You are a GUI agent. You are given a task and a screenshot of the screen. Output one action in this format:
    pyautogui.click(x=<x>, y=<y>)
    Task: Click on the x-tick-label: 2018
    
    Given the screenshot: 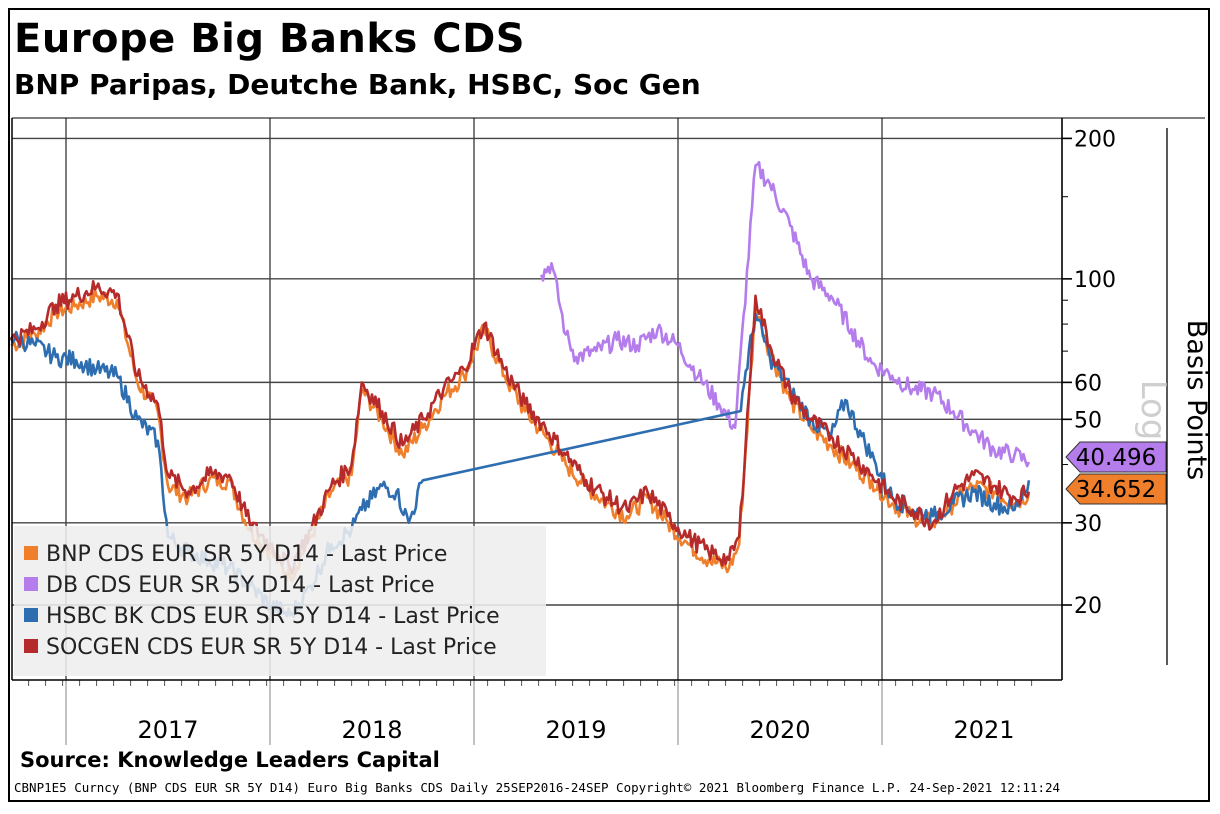 What is the action you would take?
    pyautogui.click(x=371, y=730)
    